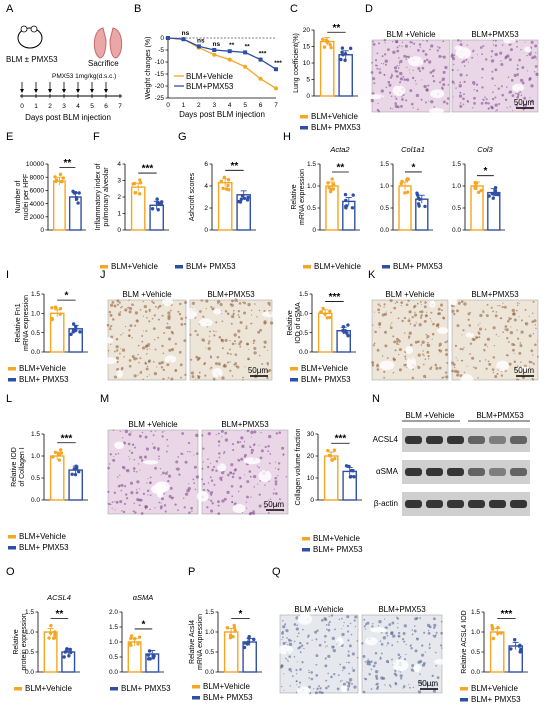 This screenshot has width=550, height=716. I want to click on legend-entry: BLM+ PMX53, so click(44, 547).